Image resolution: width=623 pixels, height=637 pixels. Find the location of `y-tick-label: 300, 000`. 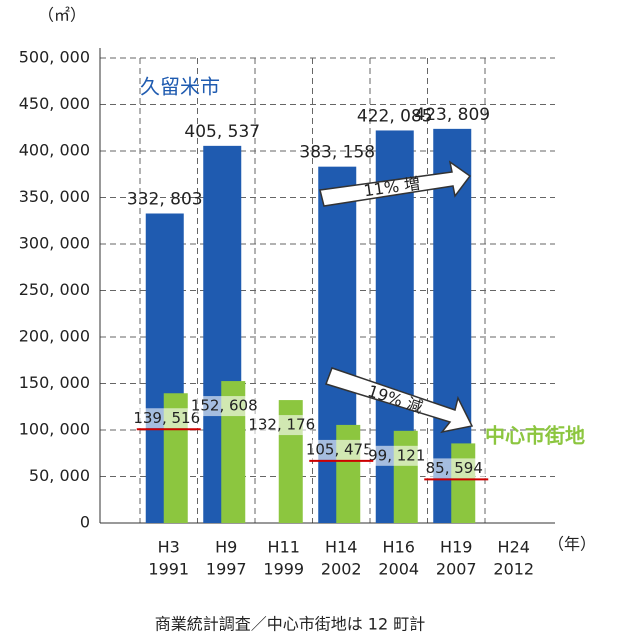

y-tick-label: 300, 000 is located at coordinates (54, 243).